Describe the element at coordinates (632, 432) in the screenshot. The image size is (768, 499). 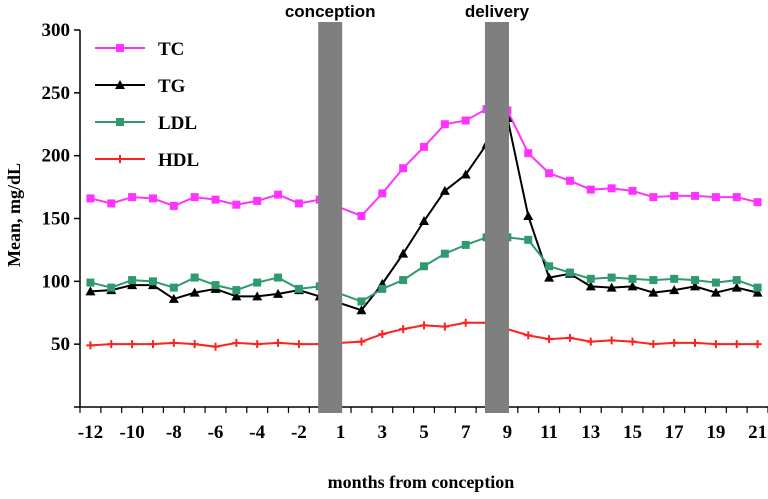
I see `x-tick-label: 15` at that location.